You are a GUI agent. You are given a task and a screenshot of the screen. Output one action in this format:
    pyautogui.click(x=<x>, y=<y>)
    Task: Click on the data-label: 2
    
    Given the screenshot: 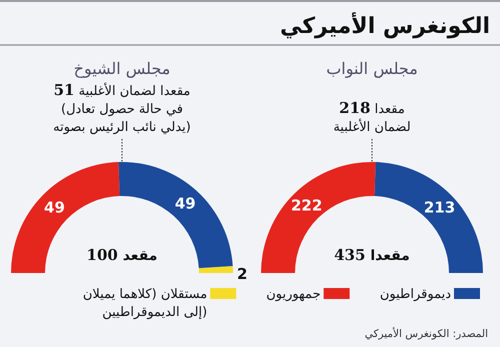 What is the action you would take?
    pyautogui.click(x=242, y=274)
    